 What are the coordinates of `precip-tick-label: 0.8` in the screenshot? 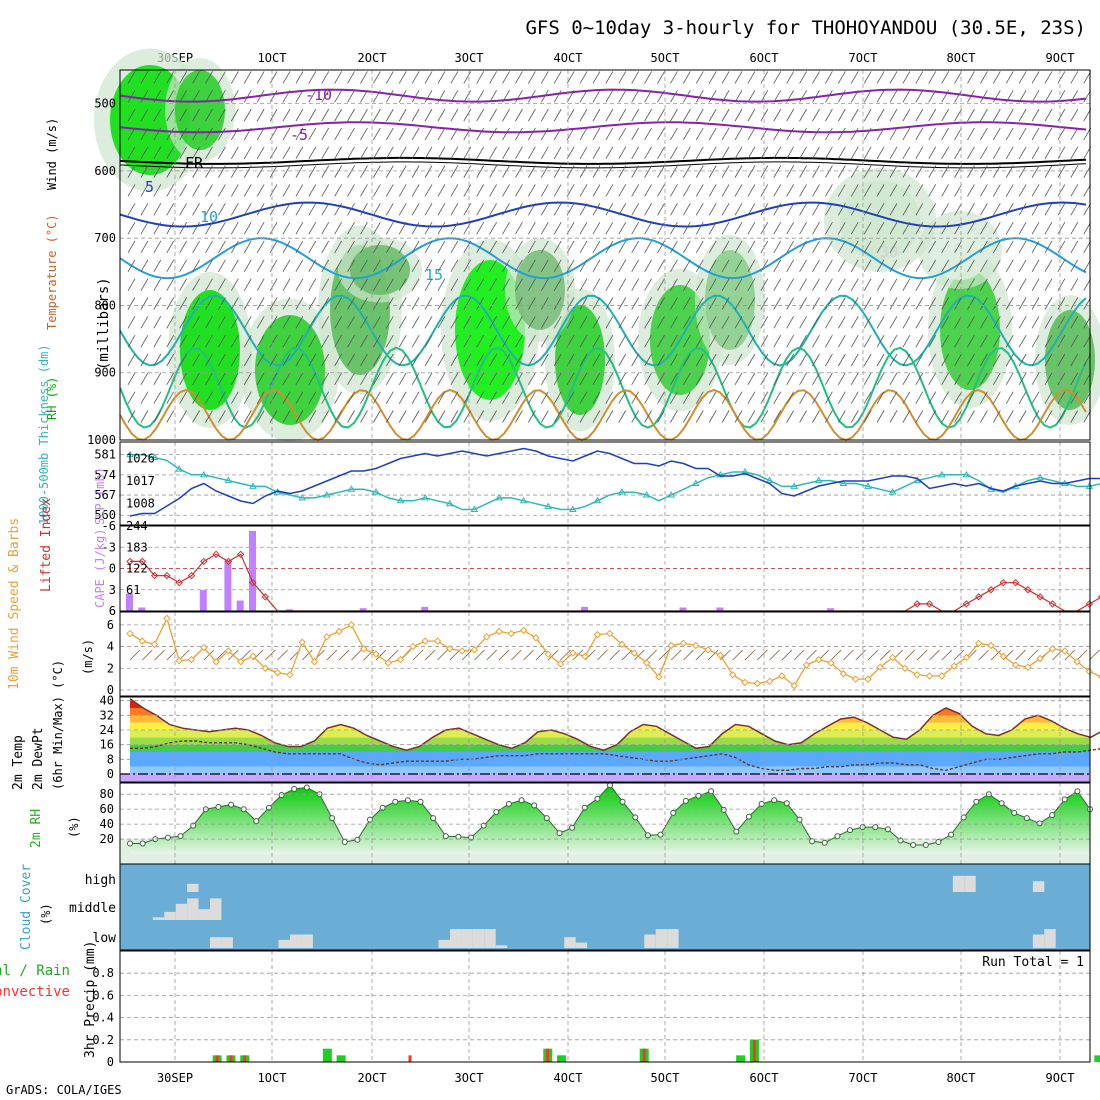 It's located at (103, 973).